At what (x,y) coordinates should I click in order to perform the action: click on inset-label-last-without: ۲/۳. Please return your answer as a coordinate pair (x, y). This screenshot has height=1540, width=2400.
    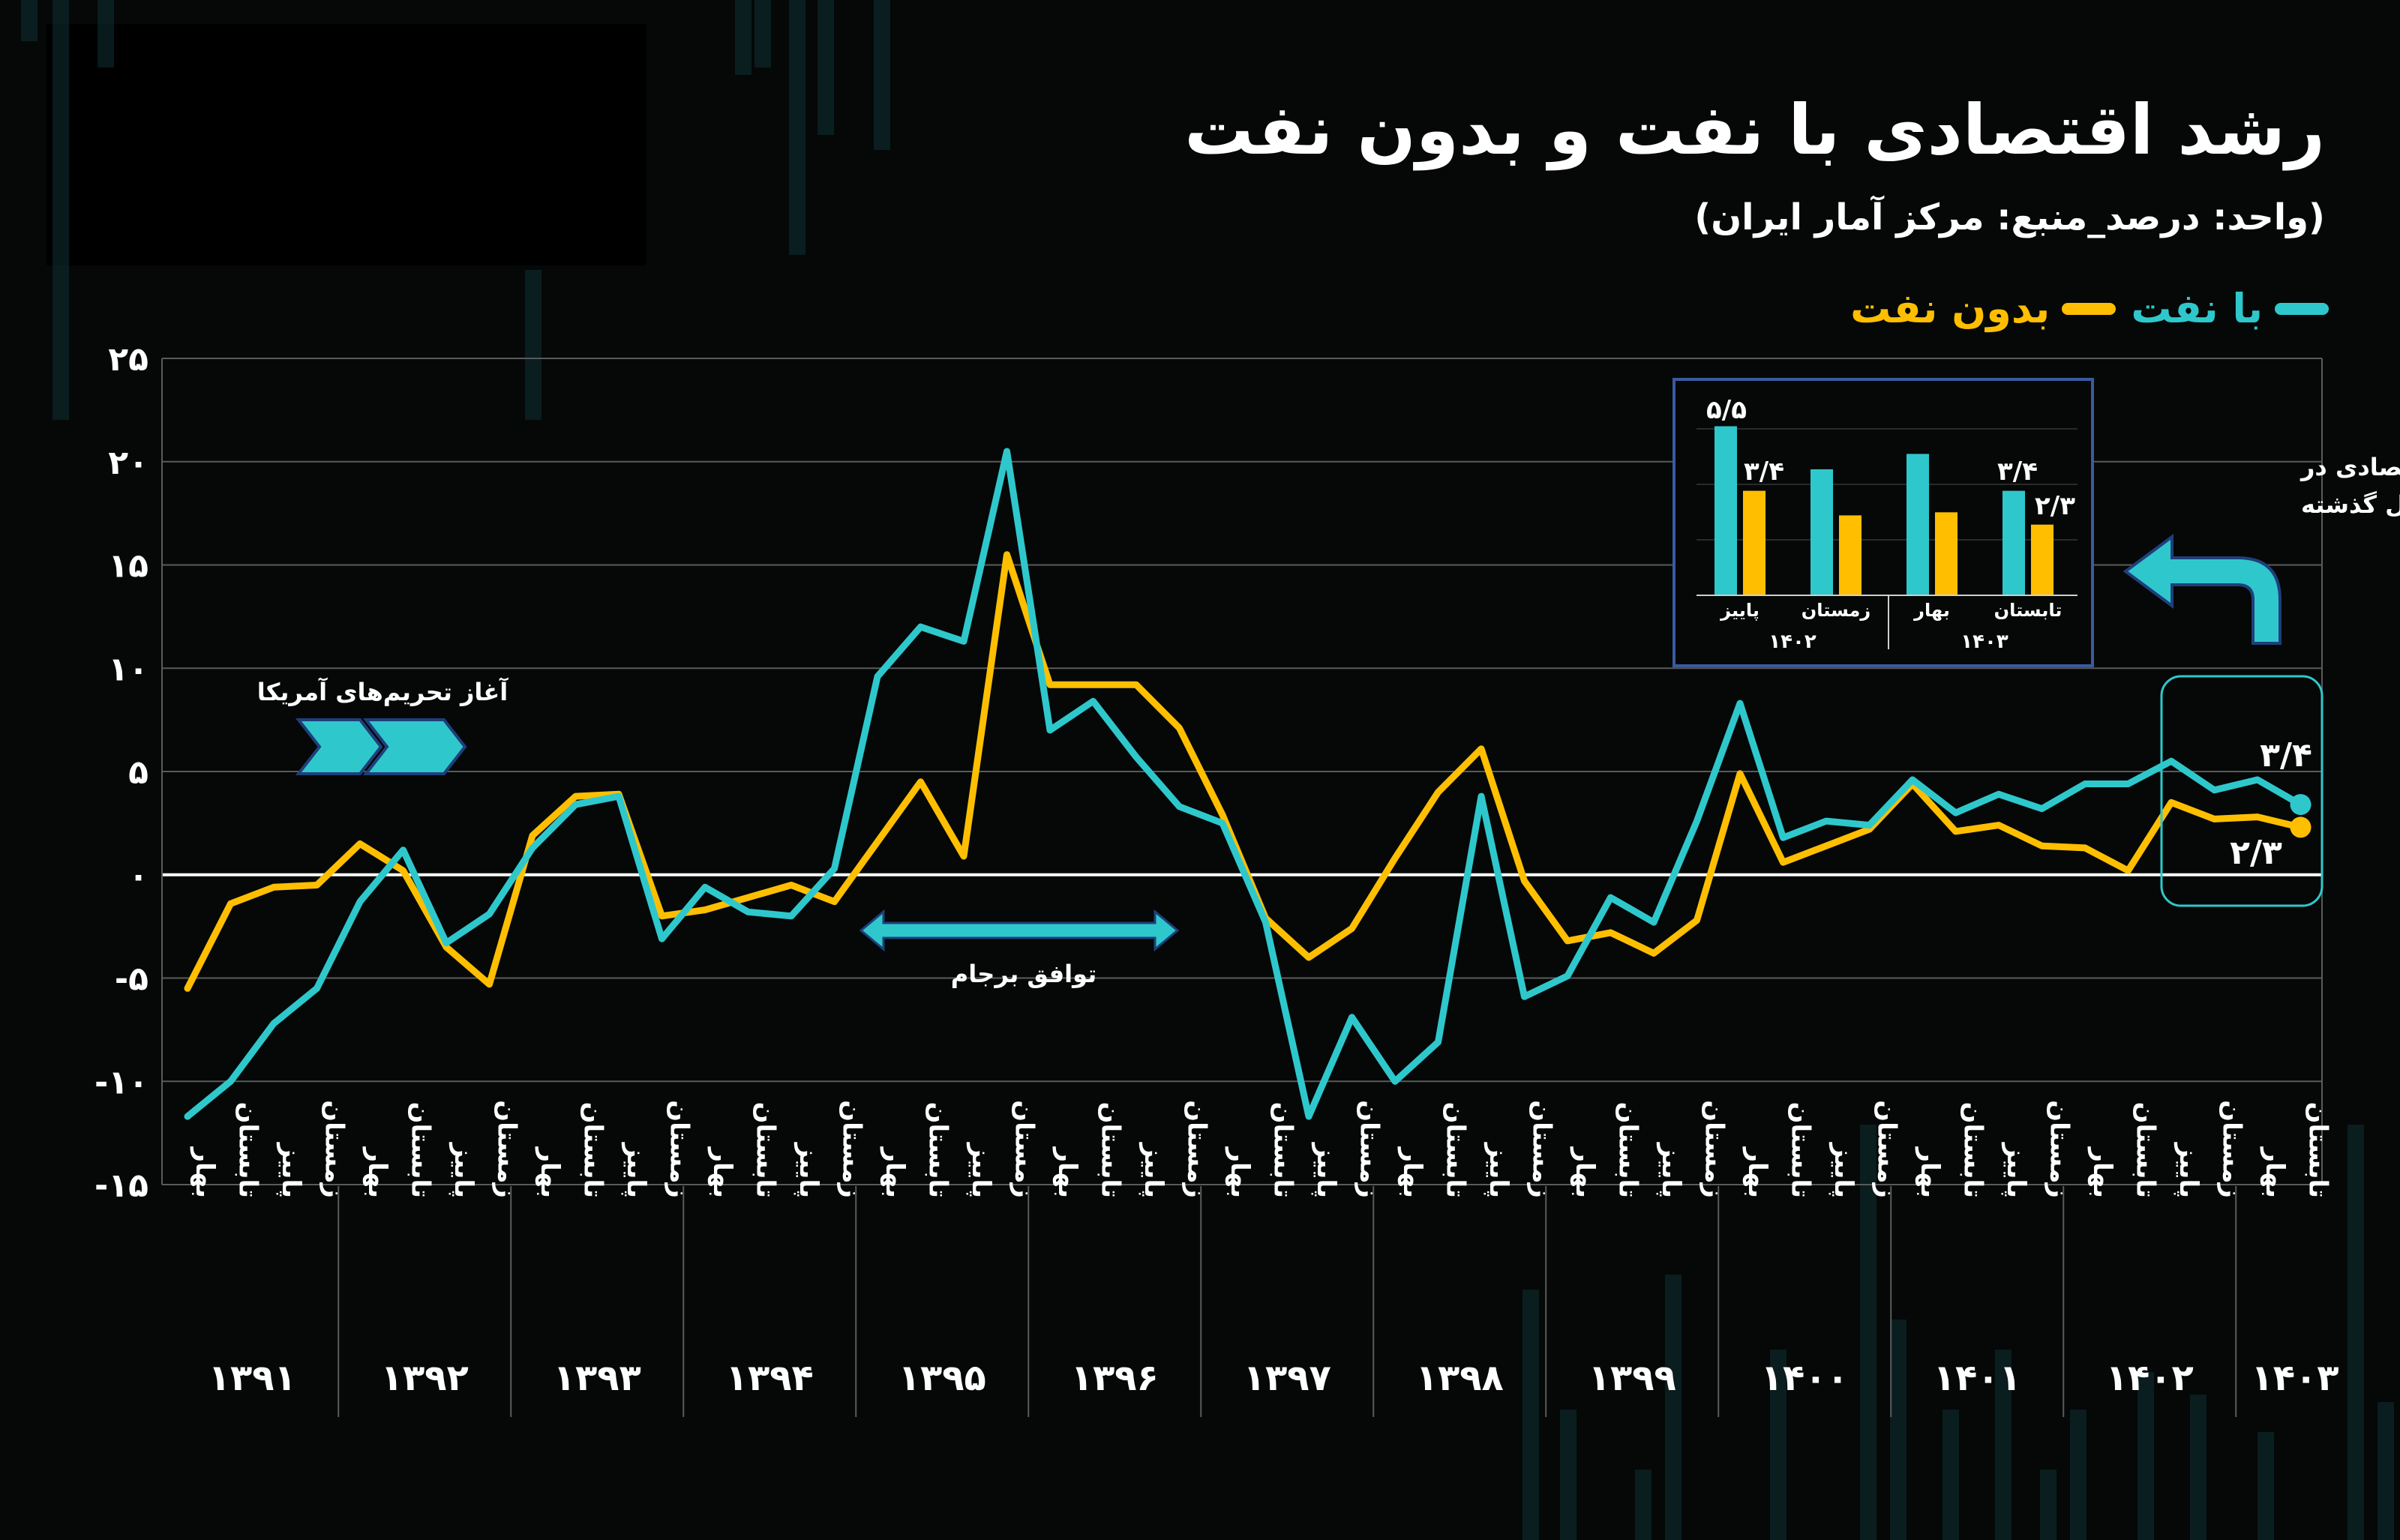
    Looking at the image, I should click on (2055, 506).